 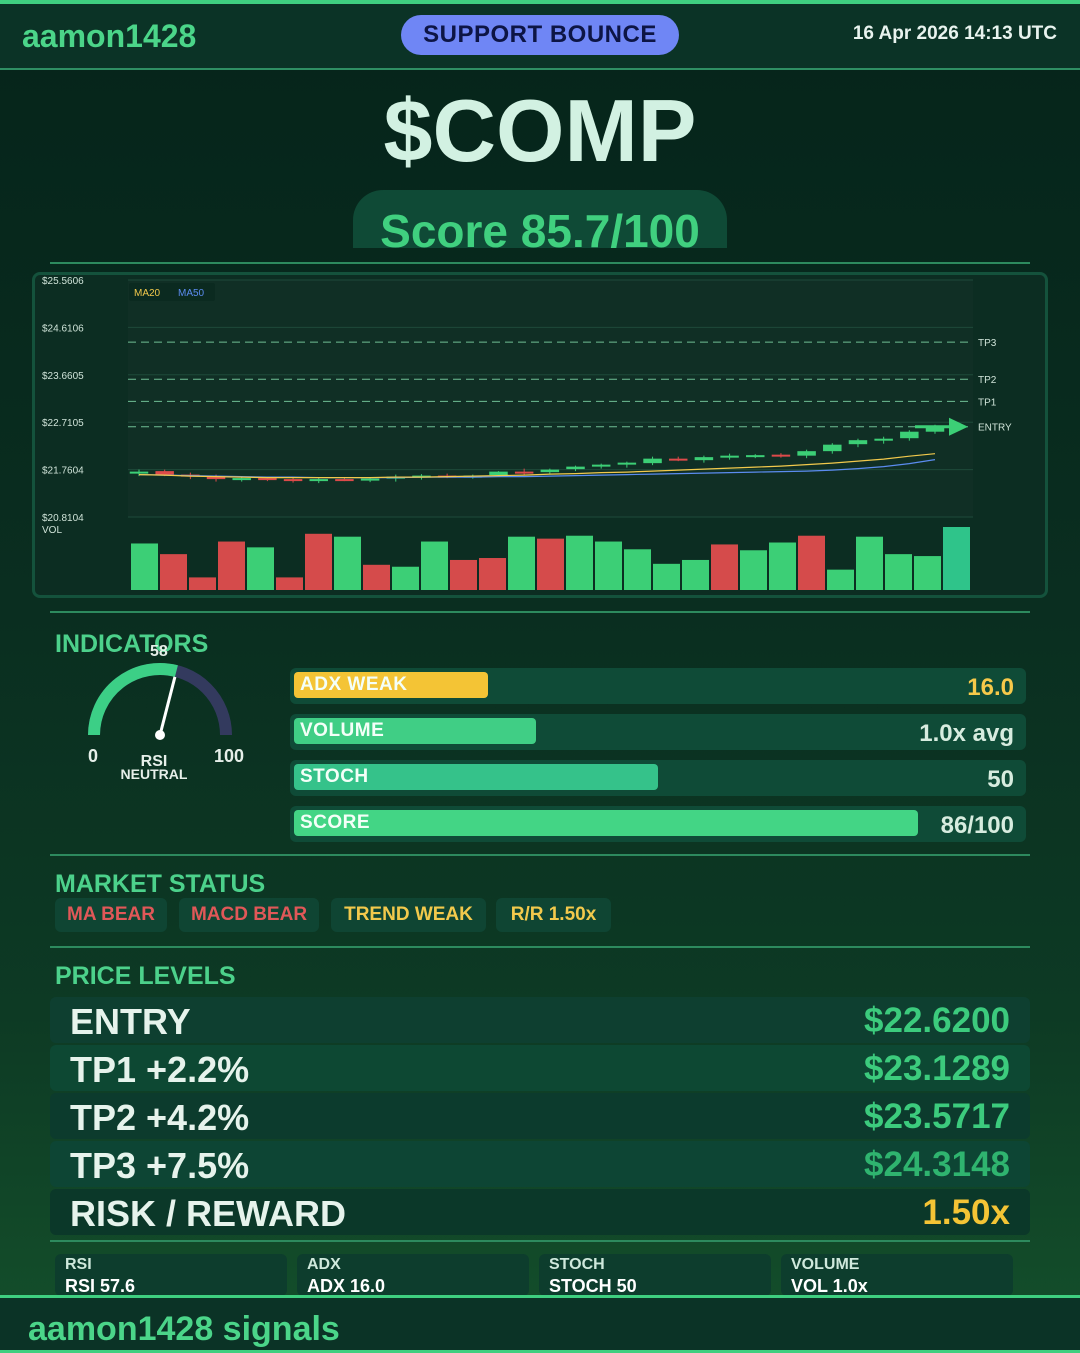 What do you see at coordinates (825, 1264) in the screenshot?
I see `stat-label: VOLUME` at bounding box center [825, 1264].